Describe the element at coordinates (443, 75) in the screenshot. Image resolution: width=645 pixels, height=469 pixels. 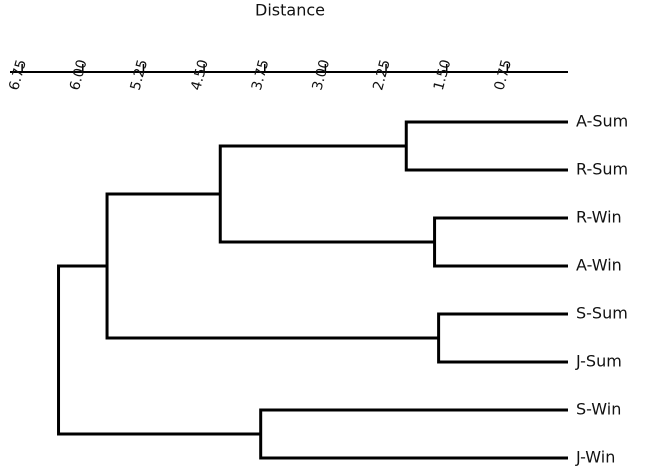
I see `x-tick-label: 1.50` at that location.